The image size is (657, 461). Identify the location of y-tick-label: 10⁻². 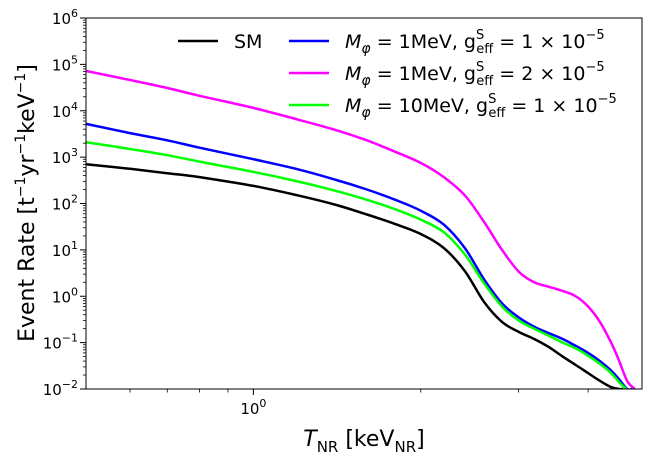
(60, 388).